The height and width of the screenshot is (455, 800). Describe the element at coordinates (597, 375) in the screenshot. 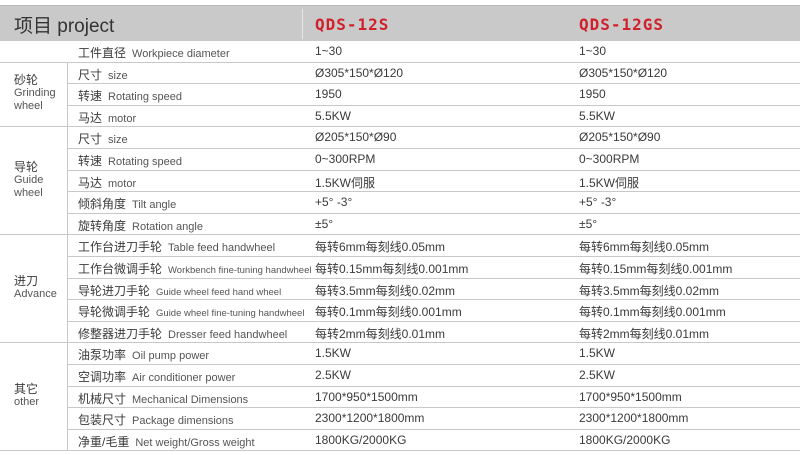

I see `value-qds-12gs: 2.5KW` at that location.